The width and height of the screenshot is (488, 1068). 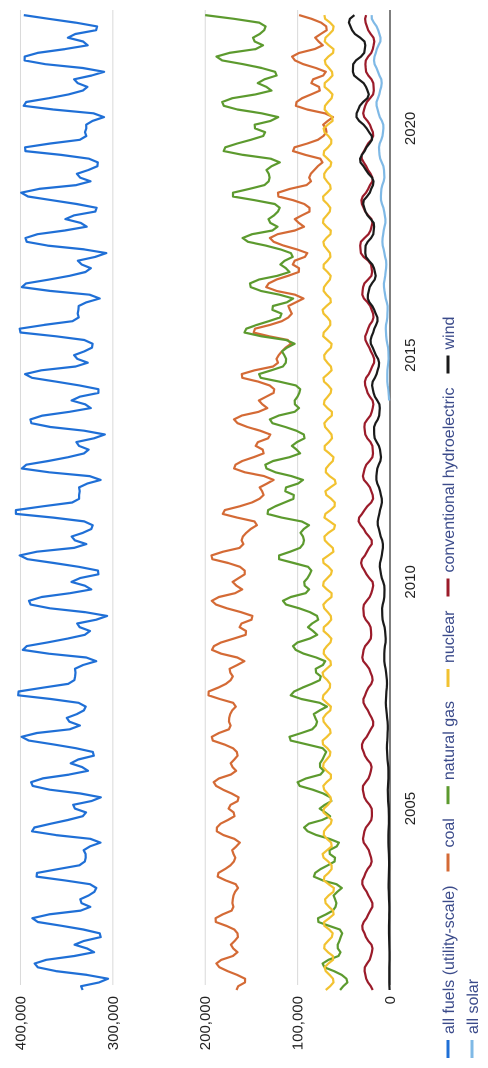 What do you see at coordinates (449, 832) in the screenshot?
I see `legend-label: coal` at bounding box center [449, 832].